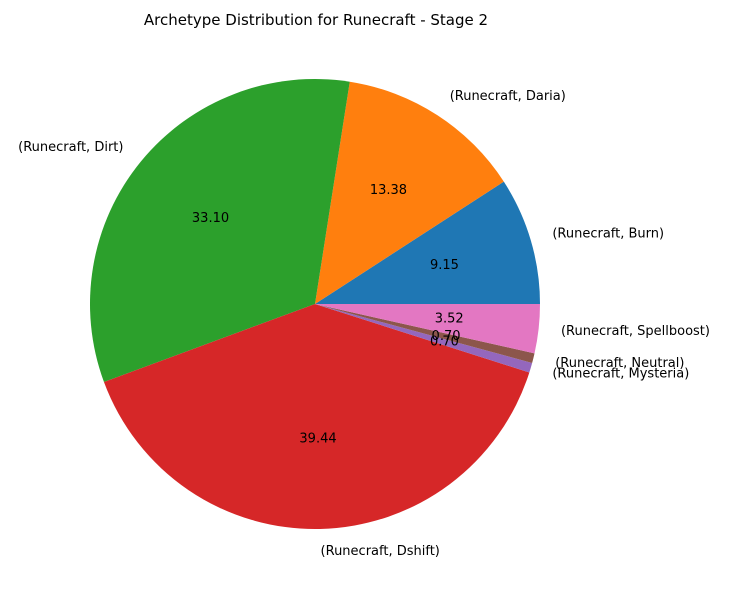 The width and height of the screenshot is (731, 590). What do you see at coordinates (70, 147) in the screenshot?
I see `slice-label-runecraft-dirt: (Runecraft, Dirt)` at bounding box center [70, 147].